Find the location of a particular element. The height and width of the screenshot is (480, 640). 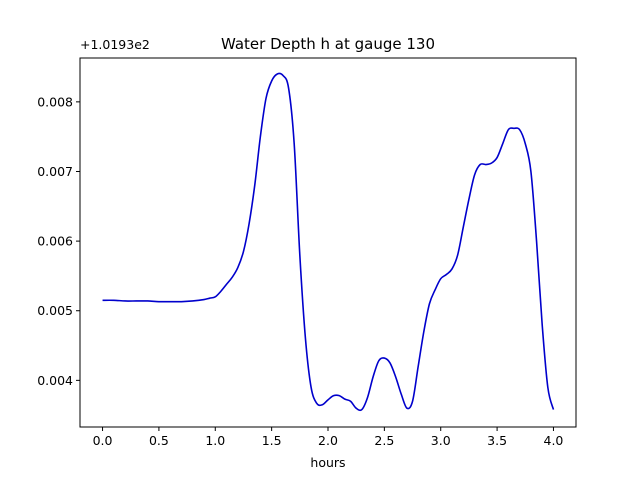

x-axis: 0.0 0.5 1.0 1.5 2.0 2.5 3.0 3.5 4.0 is located at coordinates (328, 437).